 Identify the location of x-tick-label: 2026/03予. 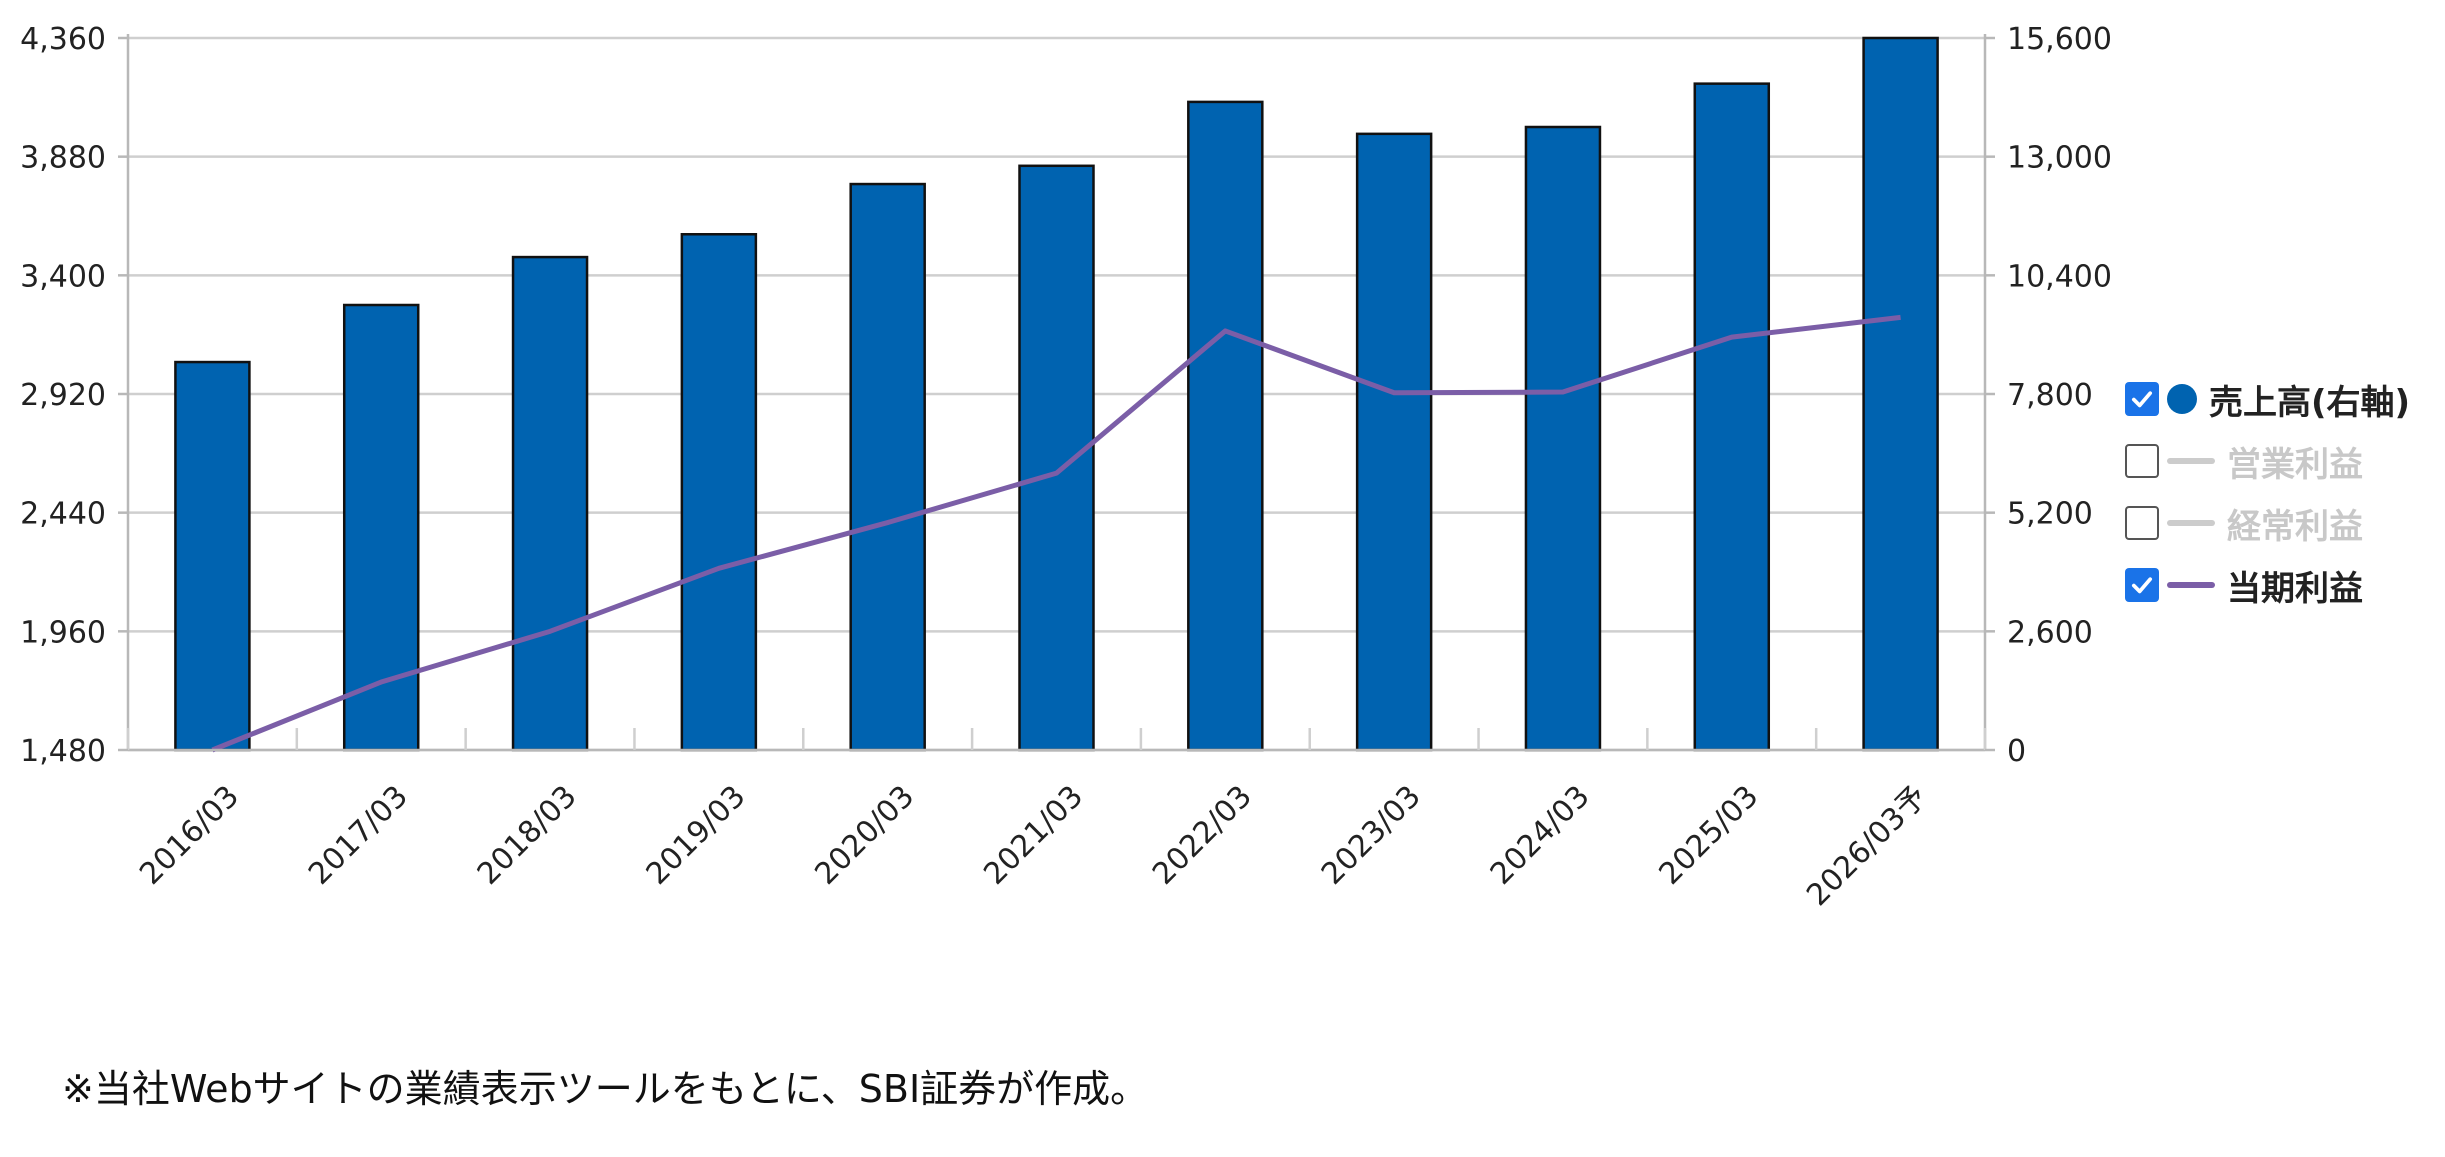
(1867, 846).